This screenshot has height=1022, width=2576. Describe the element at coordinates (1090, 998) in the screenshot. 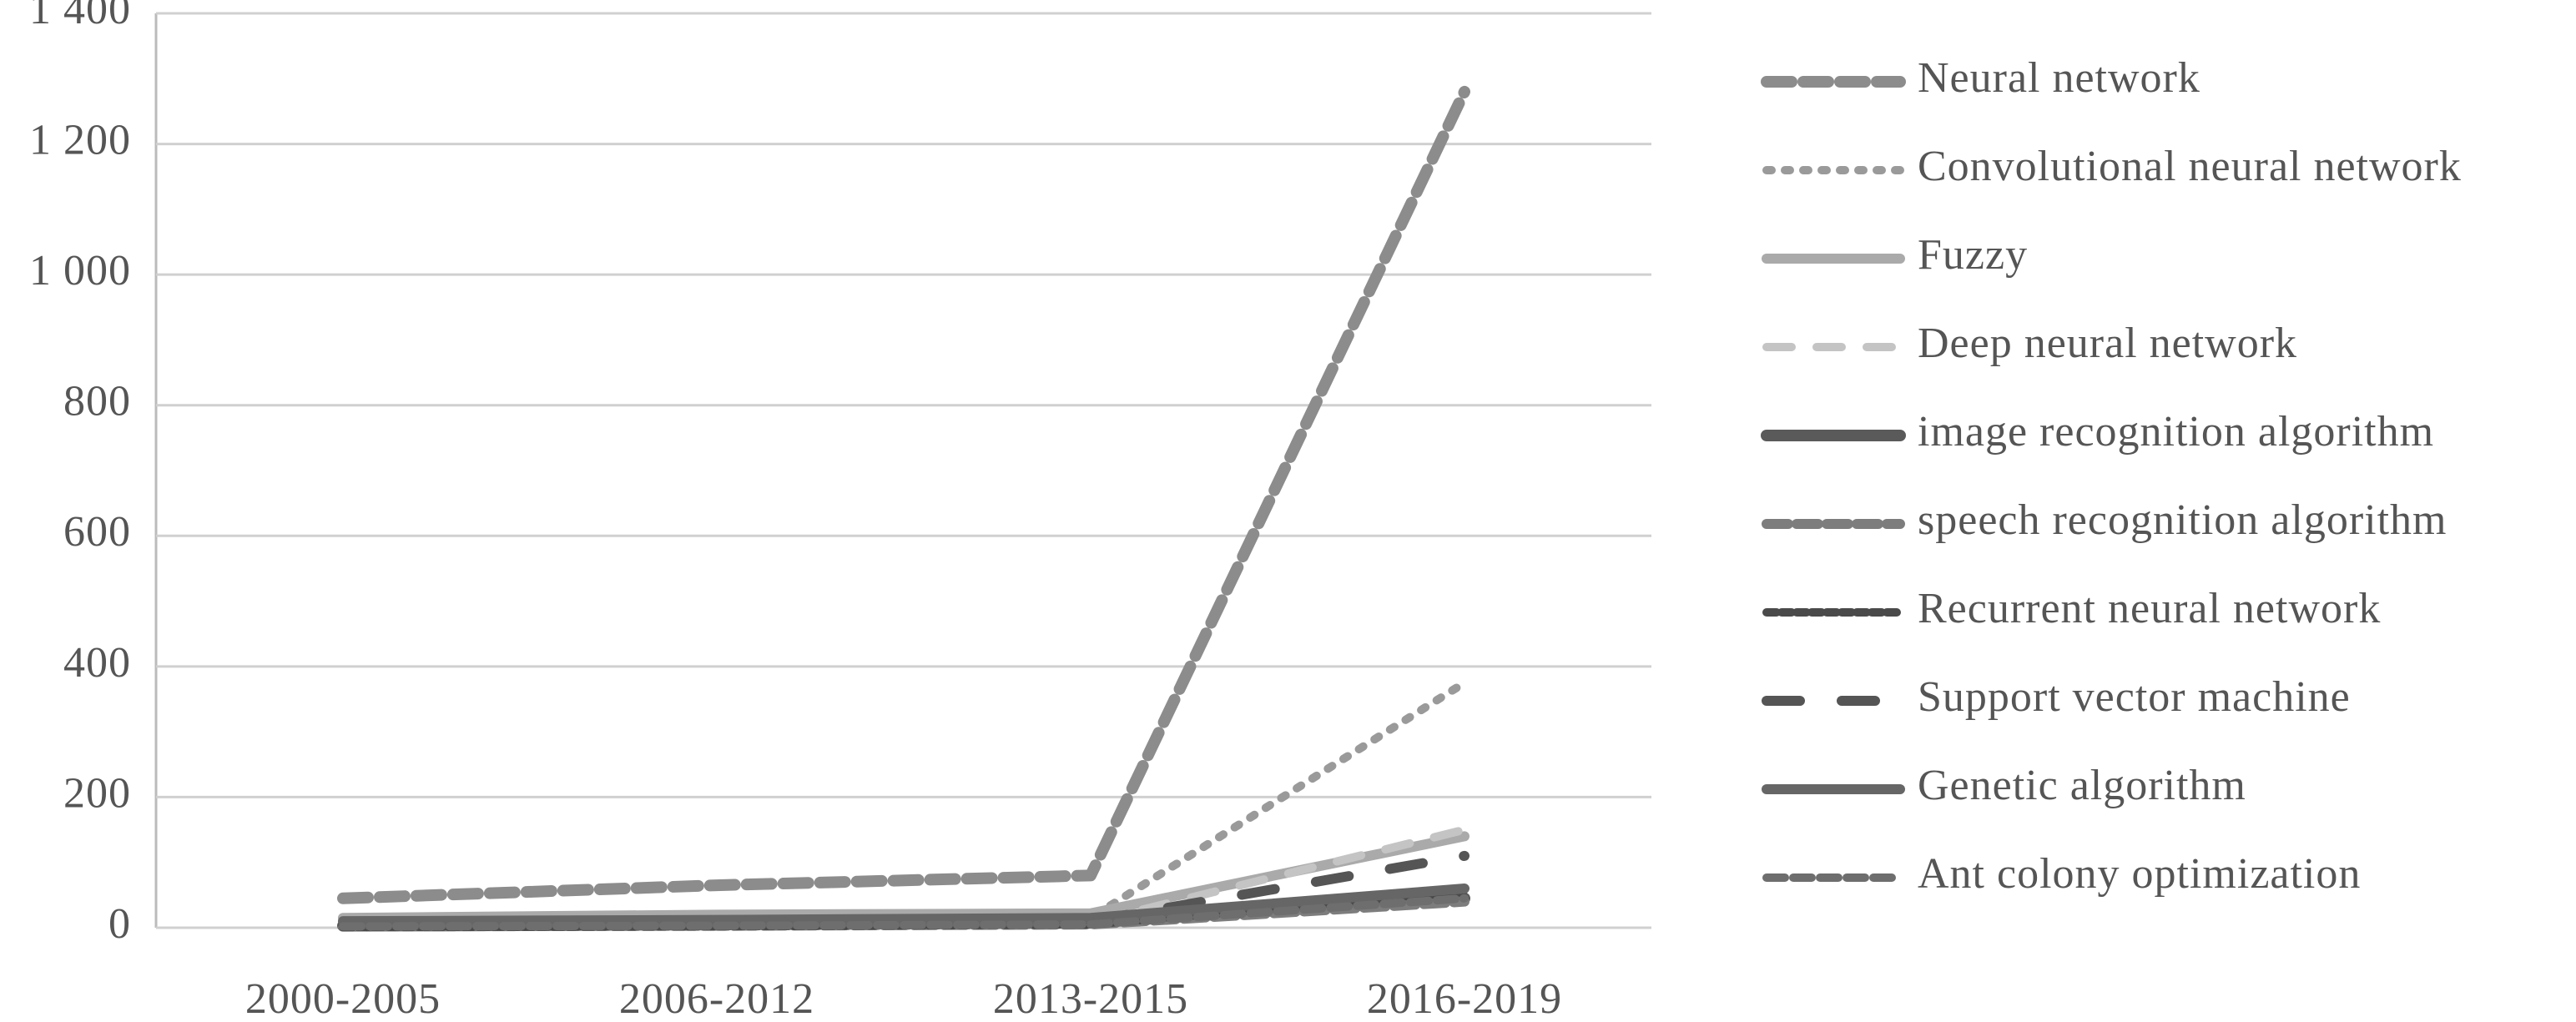

I see `x-tick-label: 2013-2015` at that location.